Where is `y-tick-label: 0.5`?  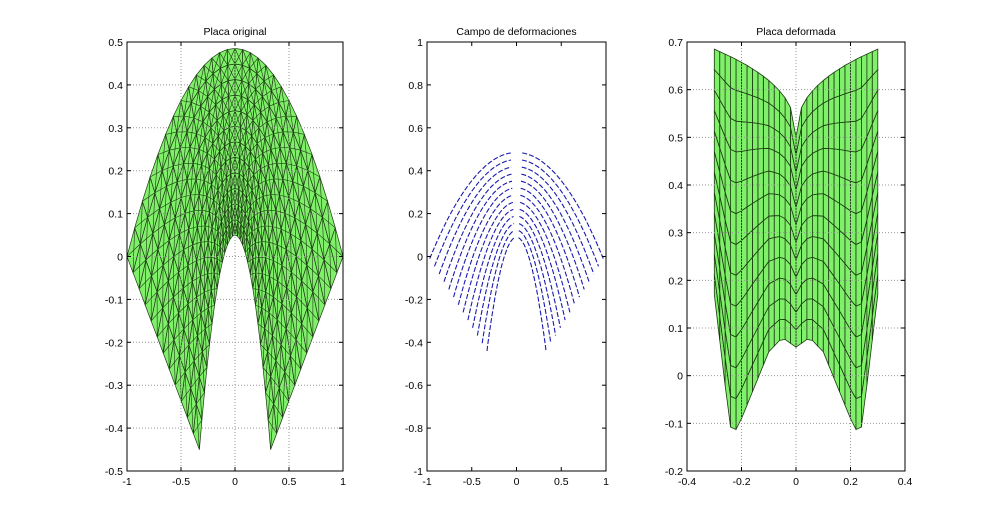
y-tick-label: 0.5 is located at coordinates (675, 138).